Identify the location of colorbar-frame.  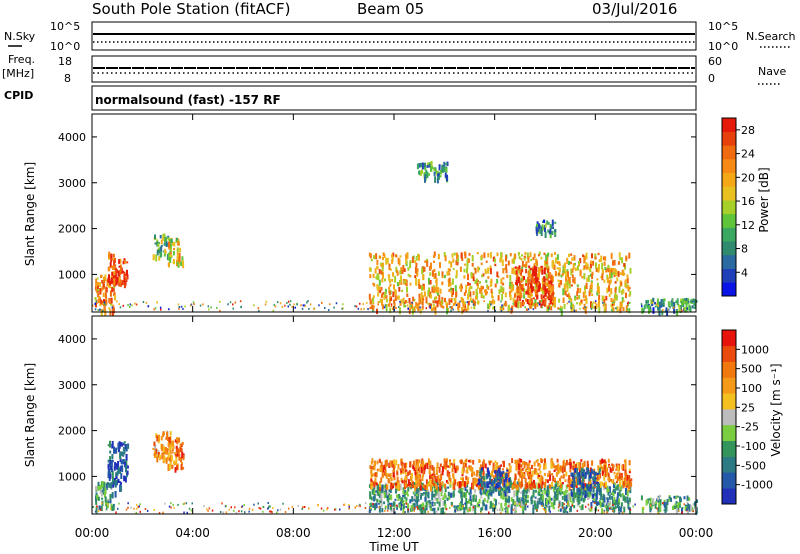
(729, 417).